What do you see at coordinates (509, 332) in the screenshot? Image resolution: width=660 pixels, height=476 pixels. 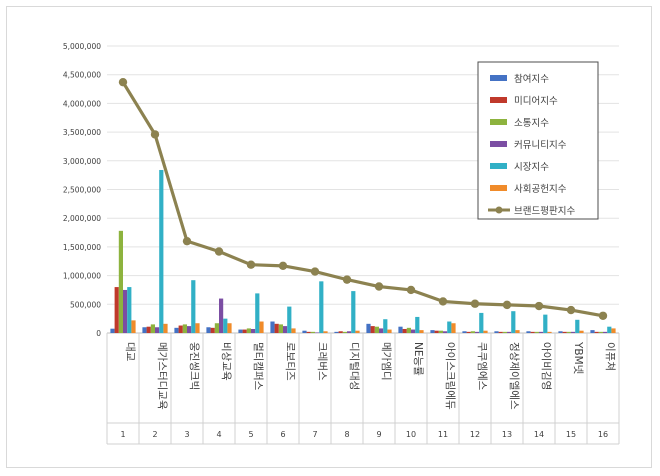 I see `bar-커뮤니티지수-정상제이엘에스` at bounding box center [509, 332].